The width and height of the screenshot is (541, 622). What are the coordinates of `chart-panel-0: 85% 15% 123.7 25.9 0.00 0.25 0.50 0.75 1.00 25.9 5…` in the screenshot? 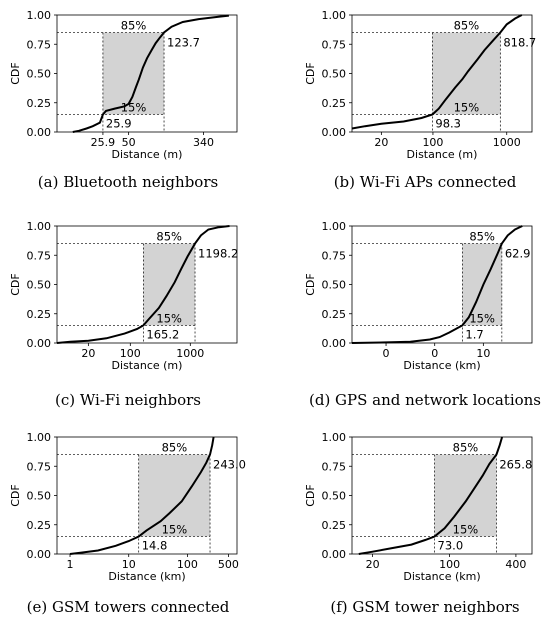 It's located at (123, 100).